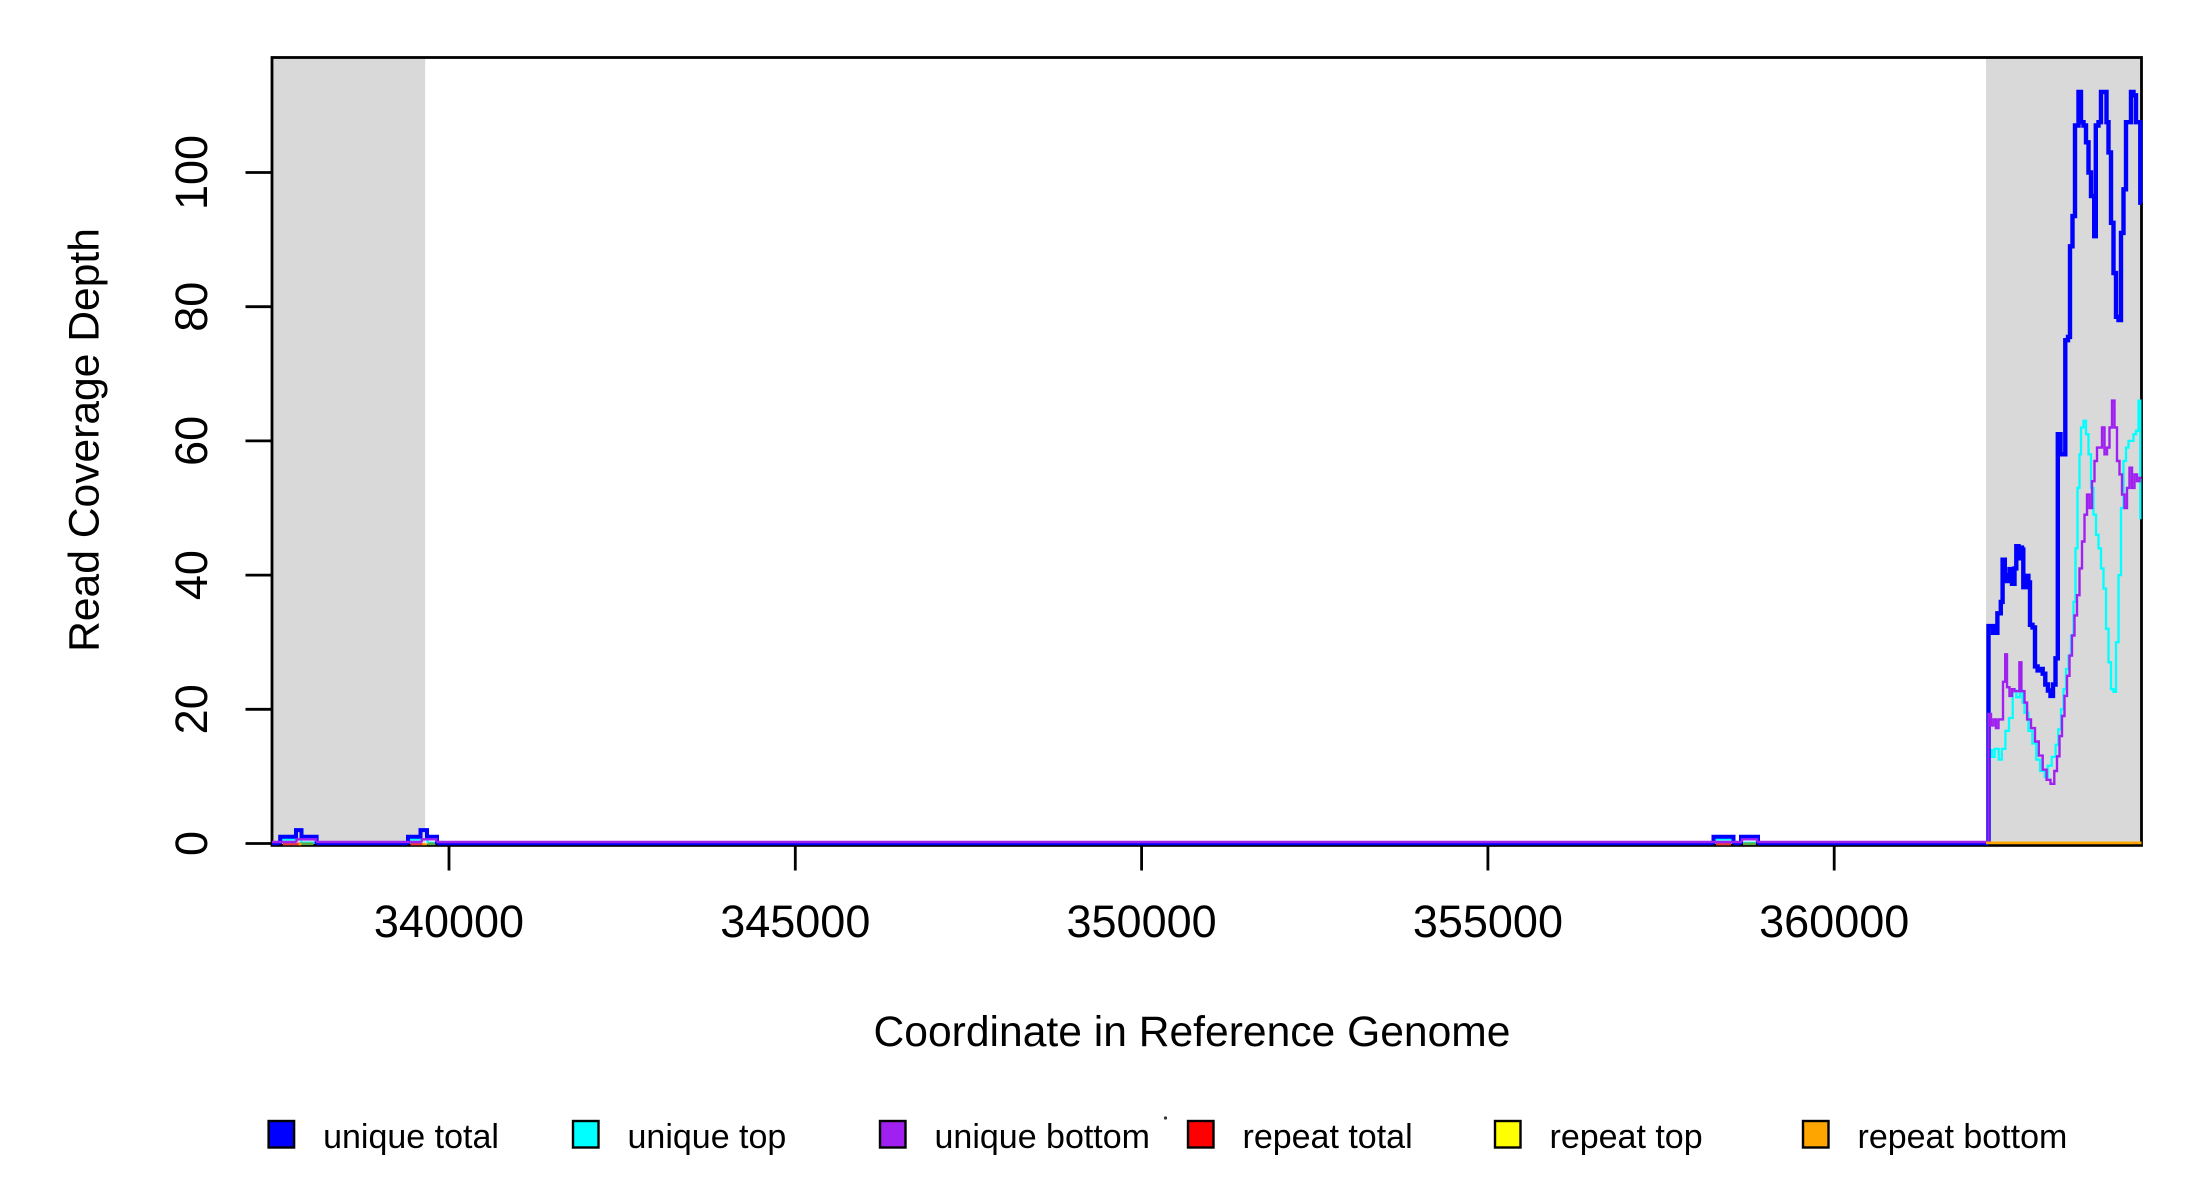  What do you see at coordinates (1043, 1137) in the screenshot?
I see `svg-text: unique bottom` at bounding box center [1043, 1137].